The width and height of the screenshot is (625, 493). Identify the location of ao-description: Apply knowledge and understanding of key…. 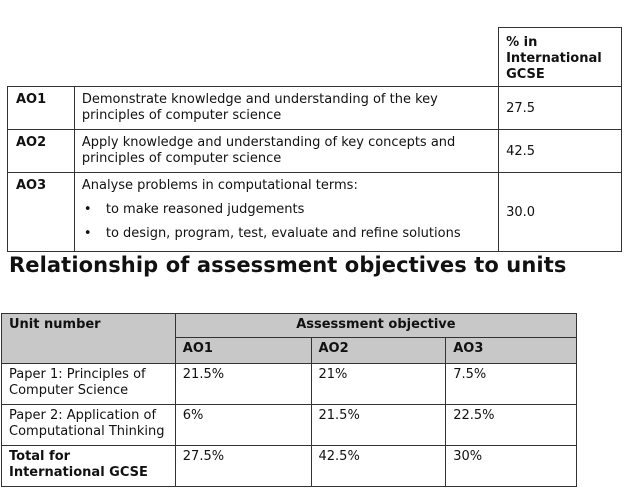
(286, 151).